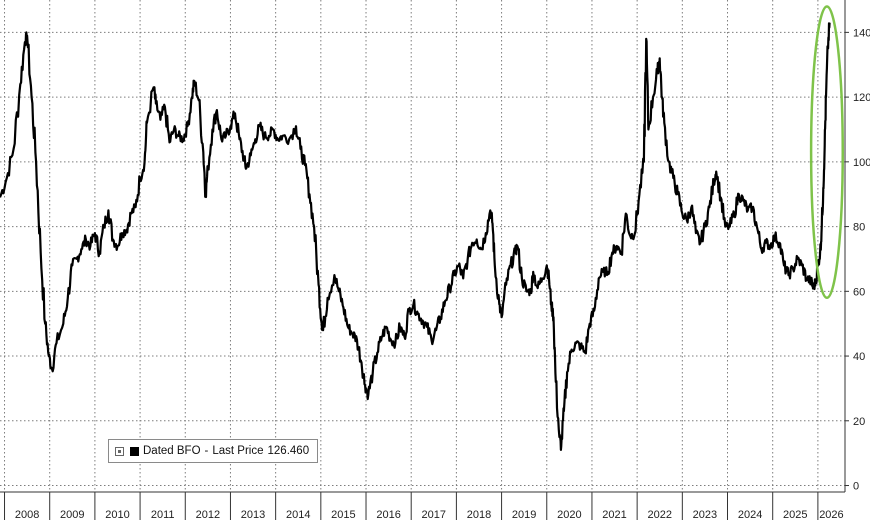 Image resolution: width=870 pixels, height=520 pixels. I want to click on x-tick-label: 2017, so click(434, 514).